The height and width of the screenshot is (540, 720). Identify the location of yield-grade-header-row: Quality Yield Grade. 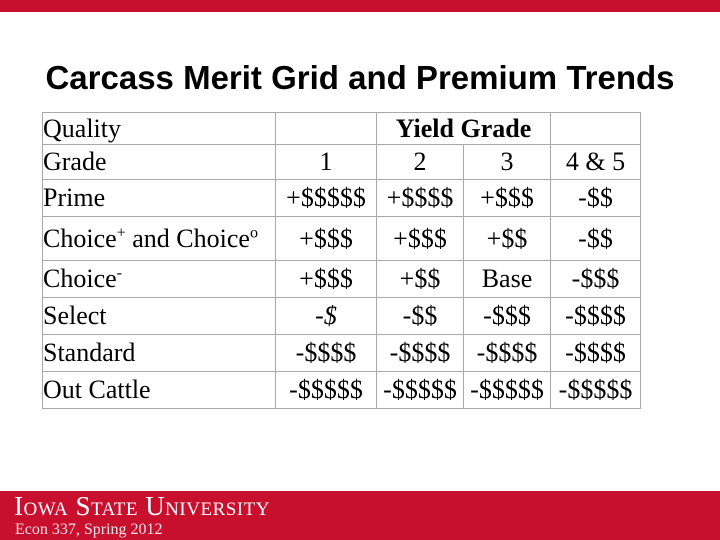
(341, 128).